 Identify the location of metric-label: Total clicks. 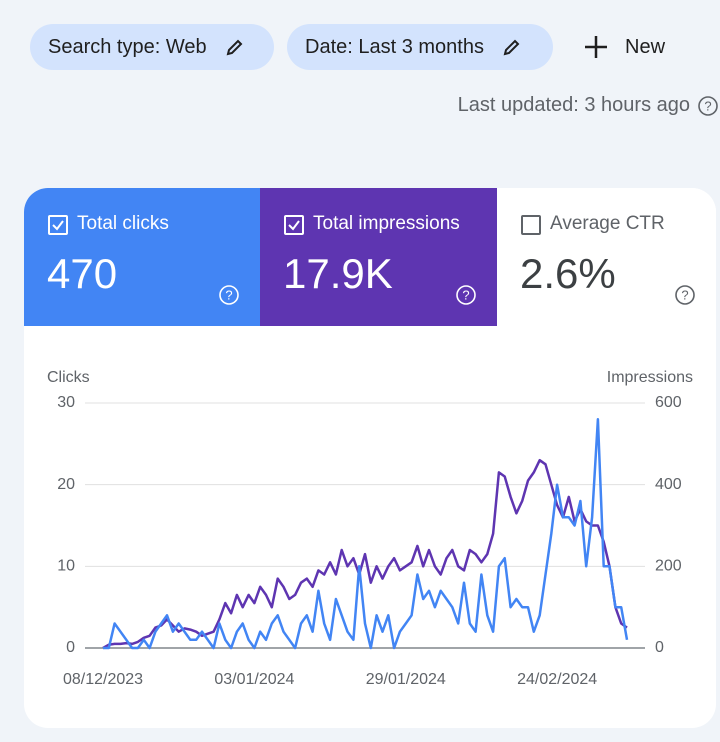
(123, 223).